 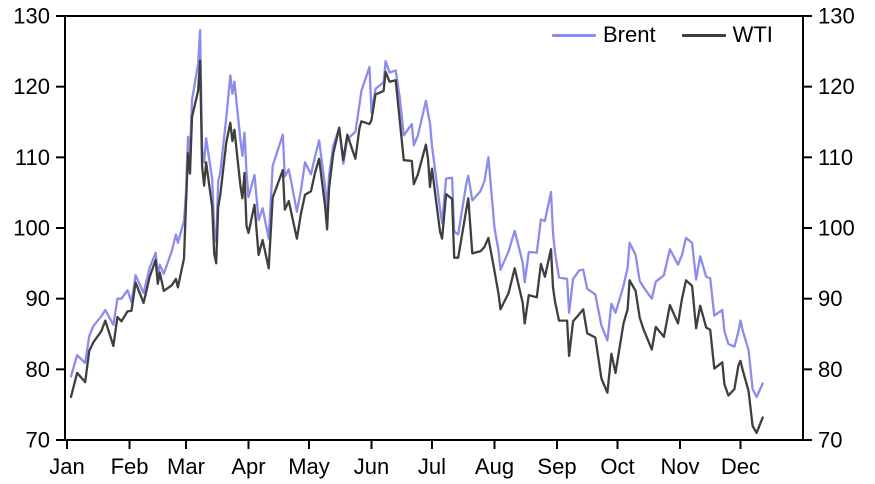 What do you see at coordinates (556, 466) in the screenshot?
I see `x-axis-tick-label: Sep` at bounding box center [556, 466].